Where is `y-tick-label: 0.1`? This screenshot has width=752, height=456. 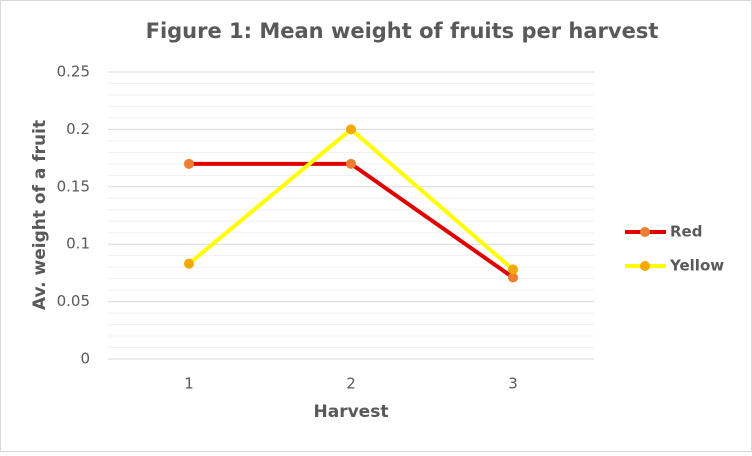
y-tick-label: 0.1 is located at coordinates (78, 244).